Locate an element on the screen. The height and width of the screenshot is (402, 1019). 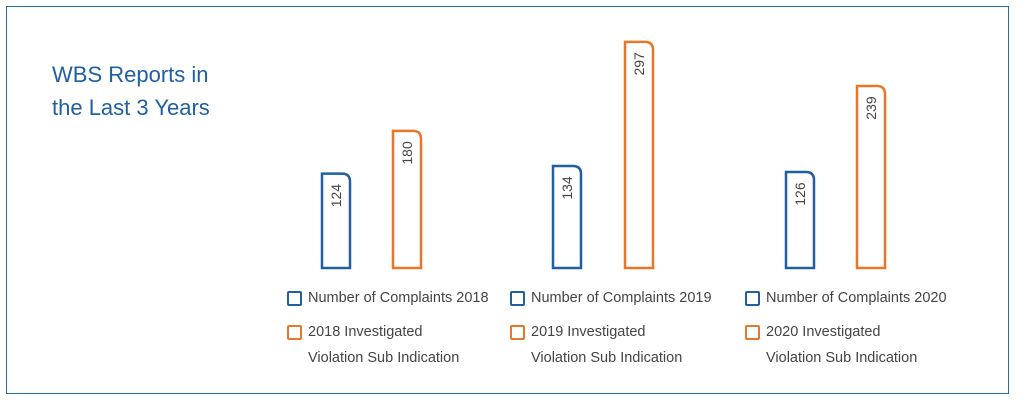
legend-label-line-1: 2019 Investigated is located at coordinates (588, 332).